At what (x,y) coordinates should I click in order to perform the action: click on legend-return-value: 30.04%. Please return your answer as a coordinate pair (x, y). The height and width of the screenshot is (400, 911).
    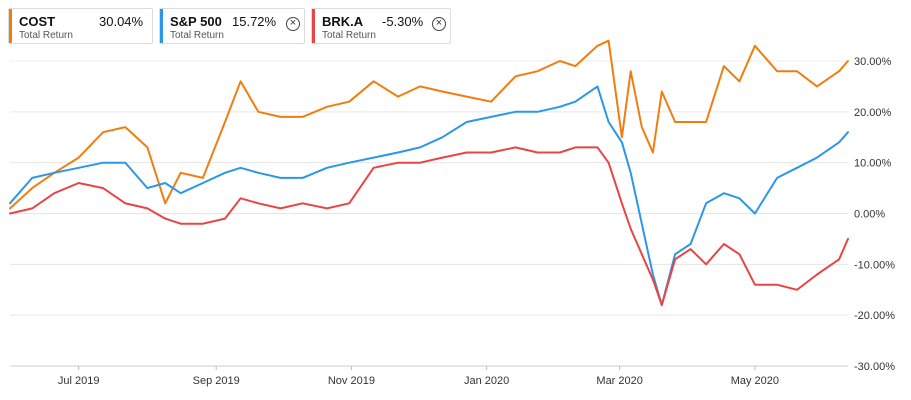
    Looking at the image, I should click on (121, 21).